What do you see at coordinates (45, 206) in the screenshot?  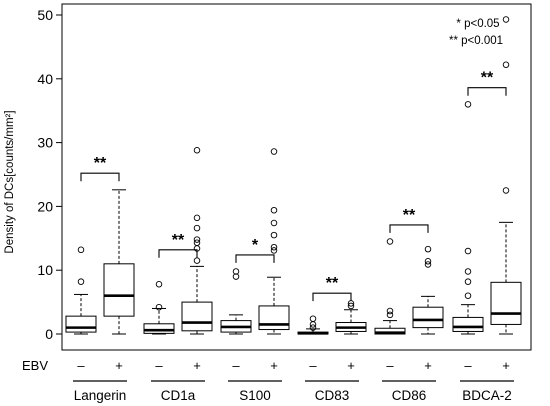 I see `y-tick-label: 20` at bounding box center [45, 206].